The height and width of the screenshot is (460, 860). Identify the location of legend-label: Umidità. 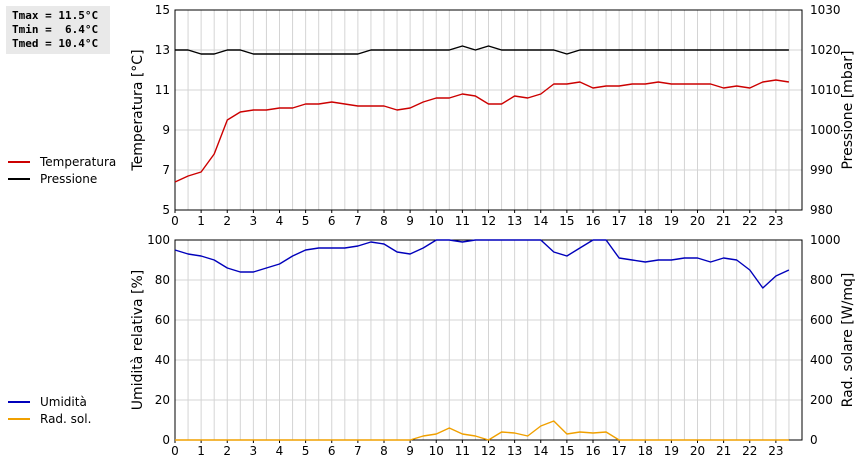
(63, 401).